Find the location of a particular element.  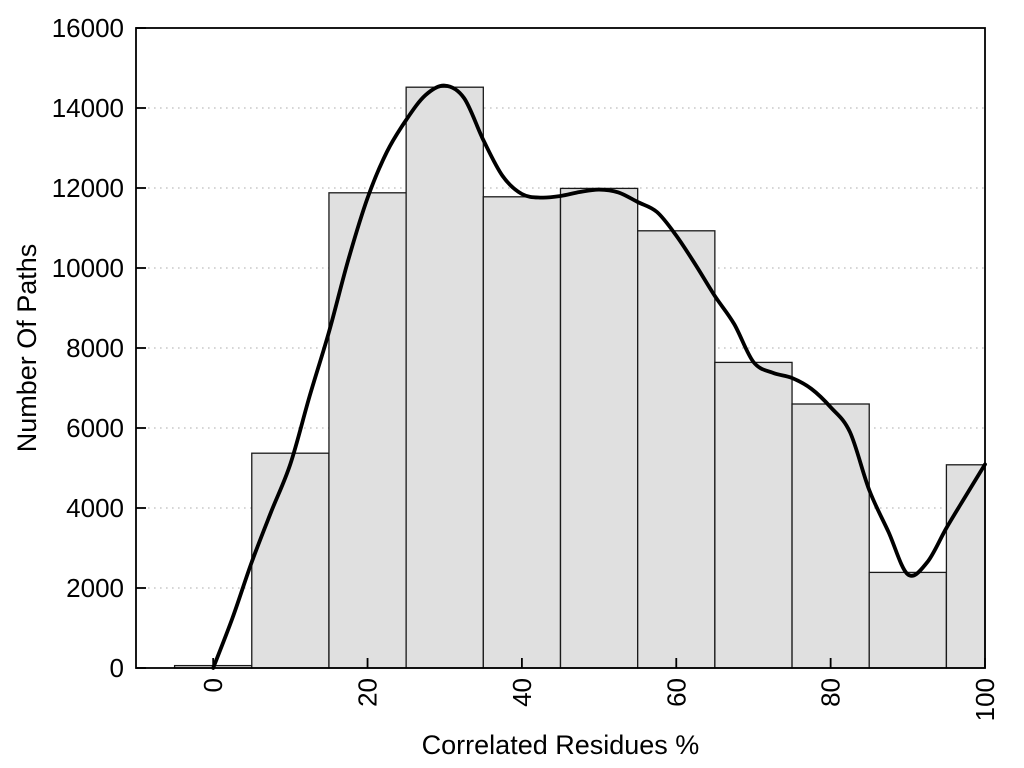

y-tick-label: 0 is located at coordinates (117, 668).